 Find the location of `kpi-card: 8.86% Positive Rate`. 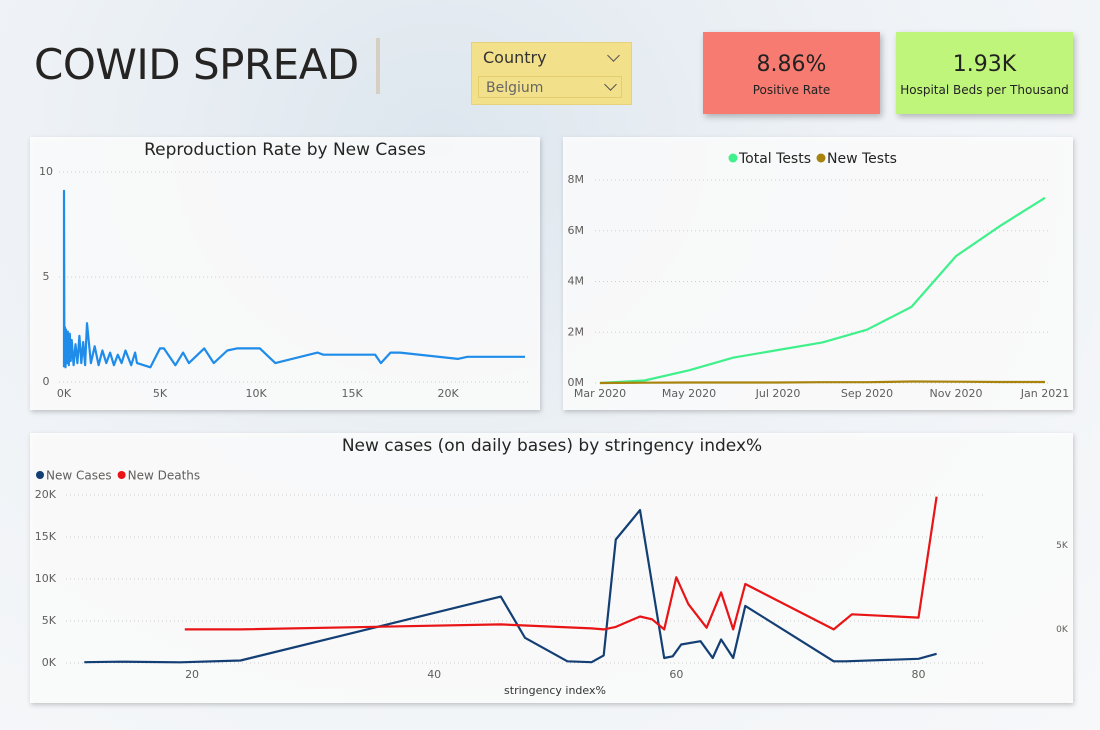

kpi-card: 8.86% Positive Rate is located at coordinates (791, 73).